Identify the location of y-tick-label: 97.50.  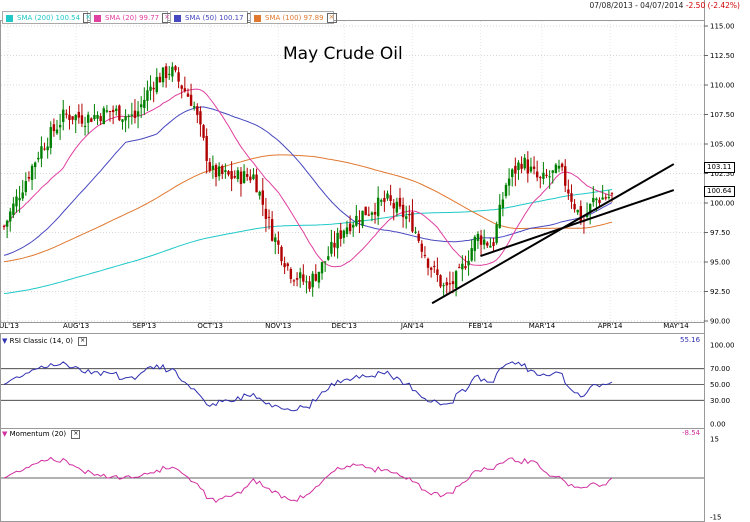
(720, 233).